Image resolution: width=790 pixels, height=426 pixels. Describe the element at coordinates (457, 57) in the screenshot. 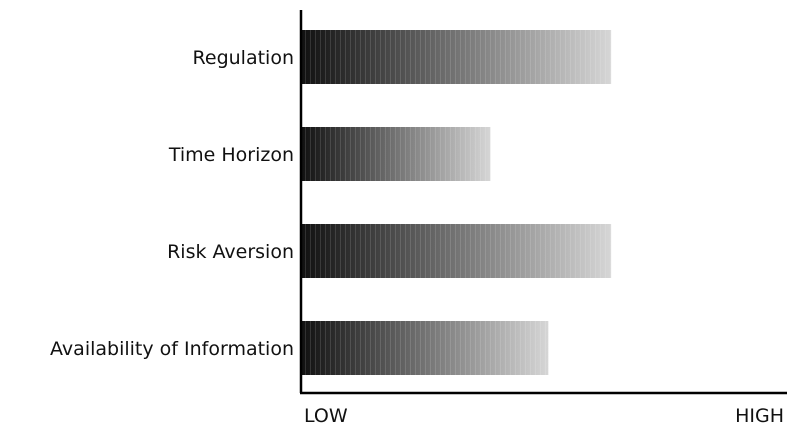

I see `bar-texture-regulation` at that location.